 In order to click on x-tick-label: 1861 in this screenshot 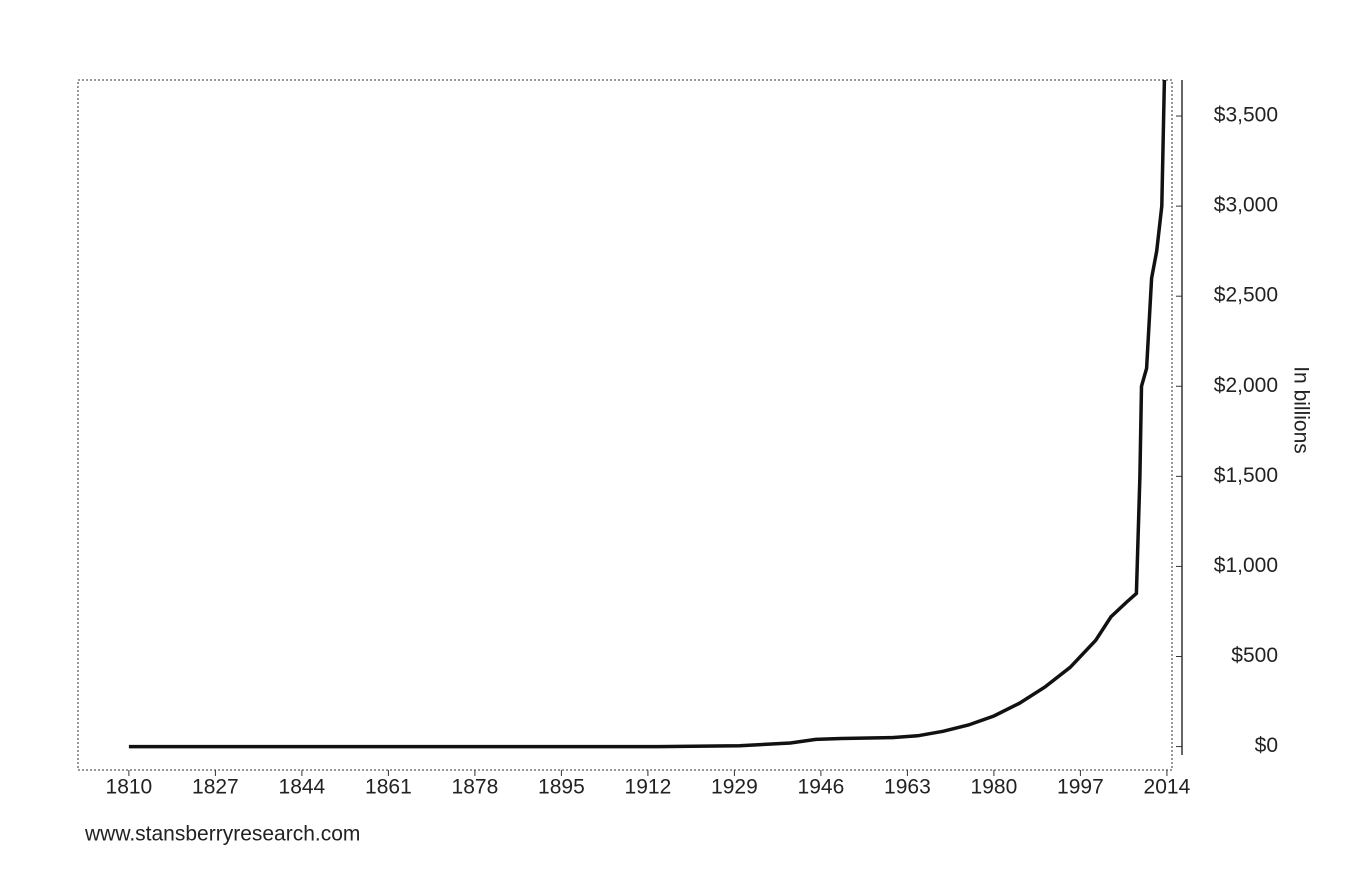, I will do `click(388, 787)`.